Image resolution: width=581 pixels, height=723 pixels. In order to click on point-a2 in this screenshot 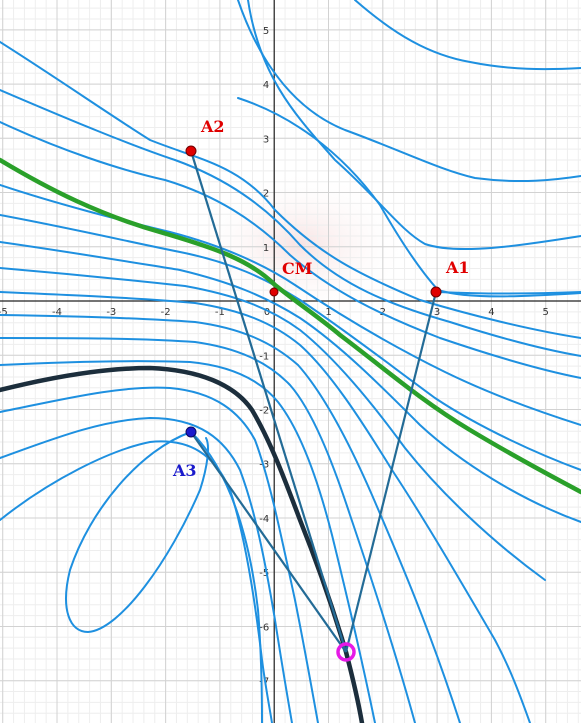, I will do `click(191, 151)`.